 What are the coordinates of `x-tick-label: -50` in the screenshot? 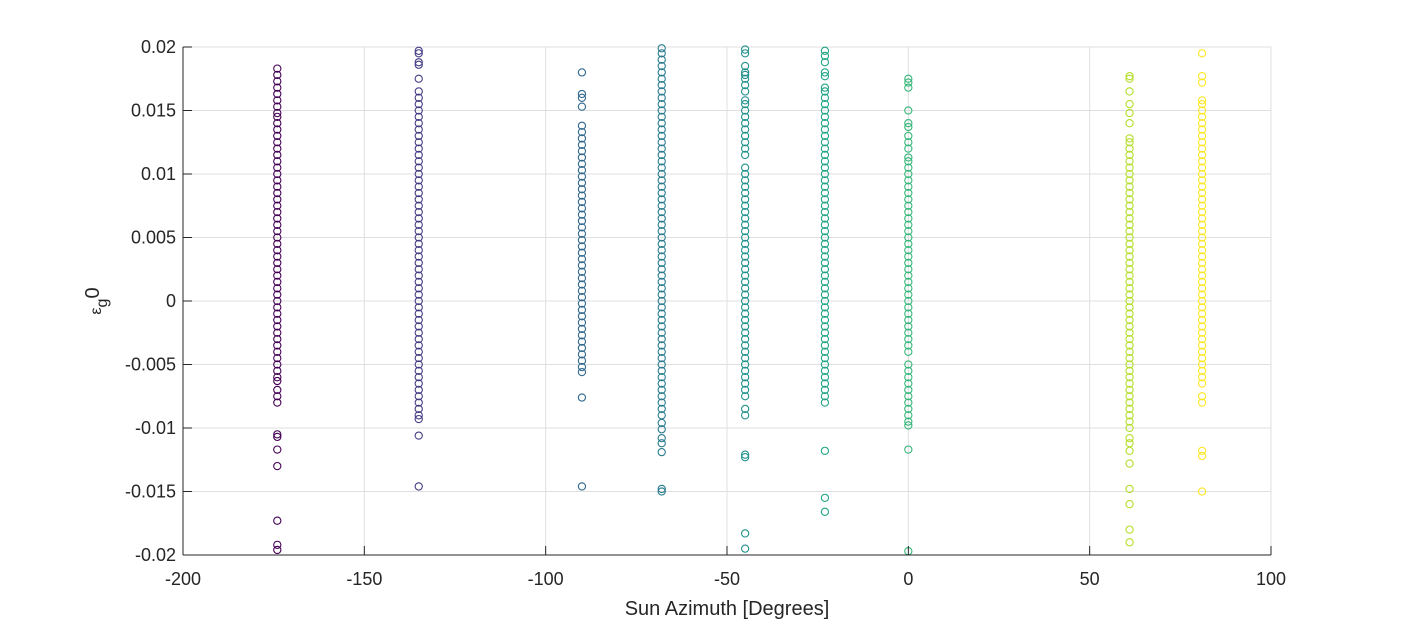 It's located at (727, 579).